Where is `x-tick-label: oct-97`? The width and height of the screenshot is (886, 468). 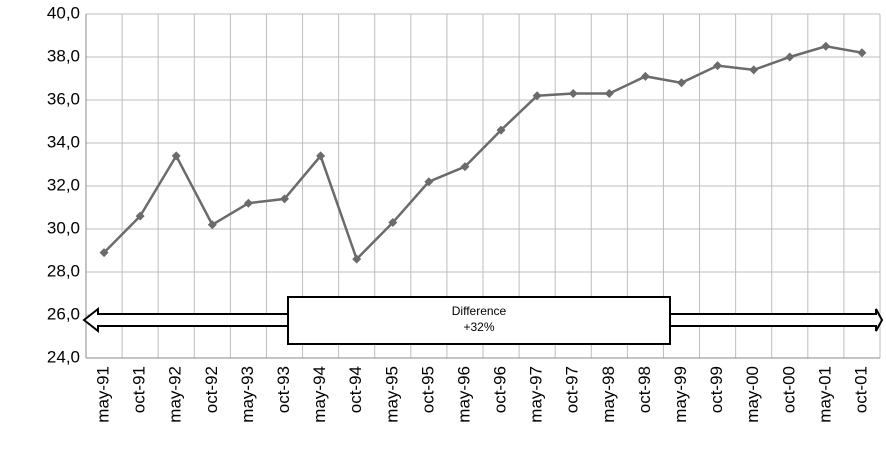 x-tick-label: oct-97 is located at coordinates (572, 389).